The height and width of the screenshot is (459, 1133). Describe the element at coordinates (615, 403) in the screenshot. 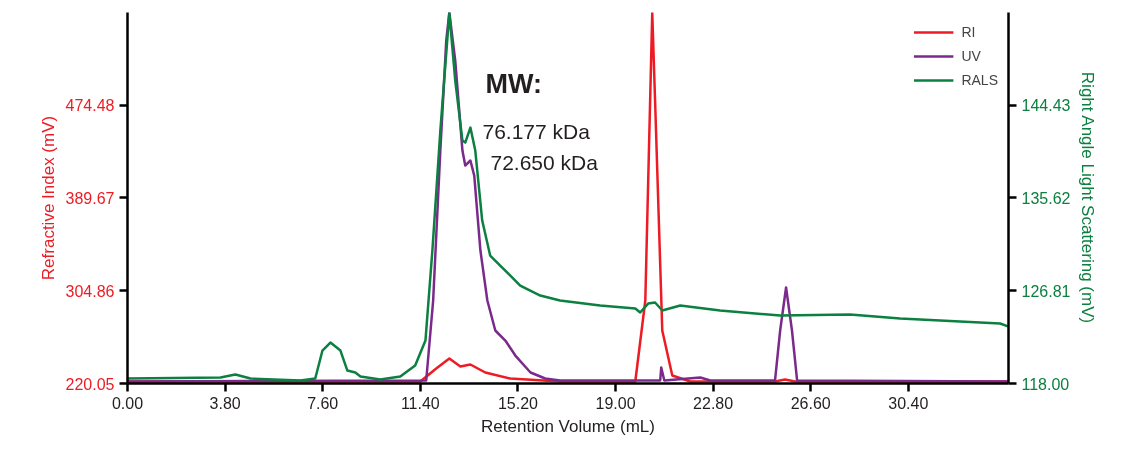

I see `x-tick-label: 19.00` at that location.